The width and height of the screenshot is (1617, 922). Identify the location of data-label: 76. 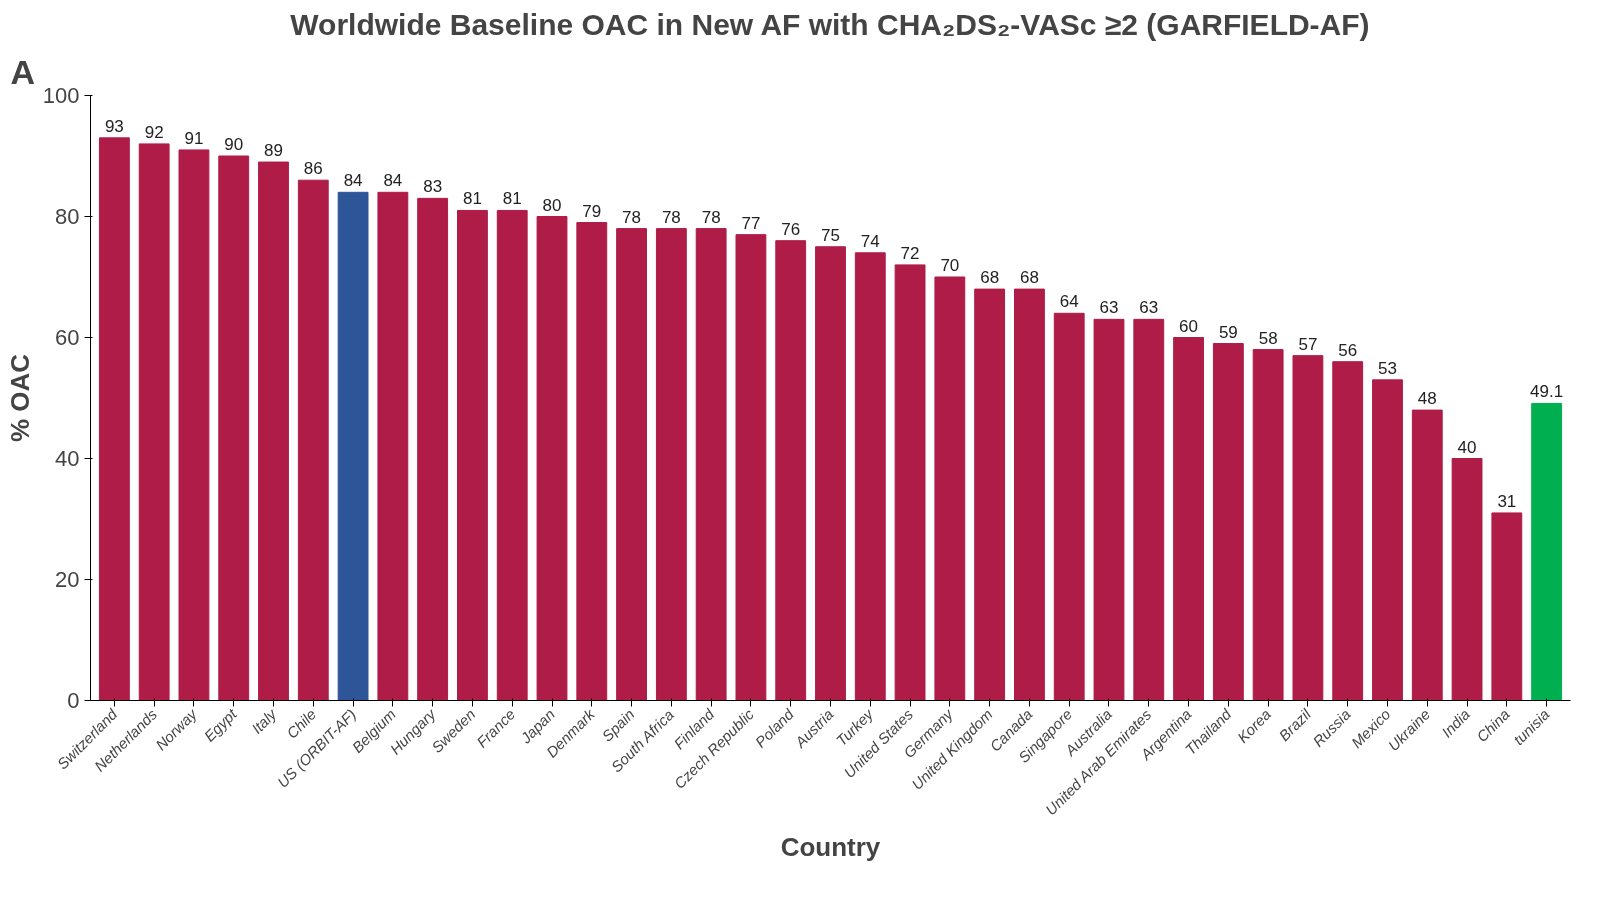
(791, 229).